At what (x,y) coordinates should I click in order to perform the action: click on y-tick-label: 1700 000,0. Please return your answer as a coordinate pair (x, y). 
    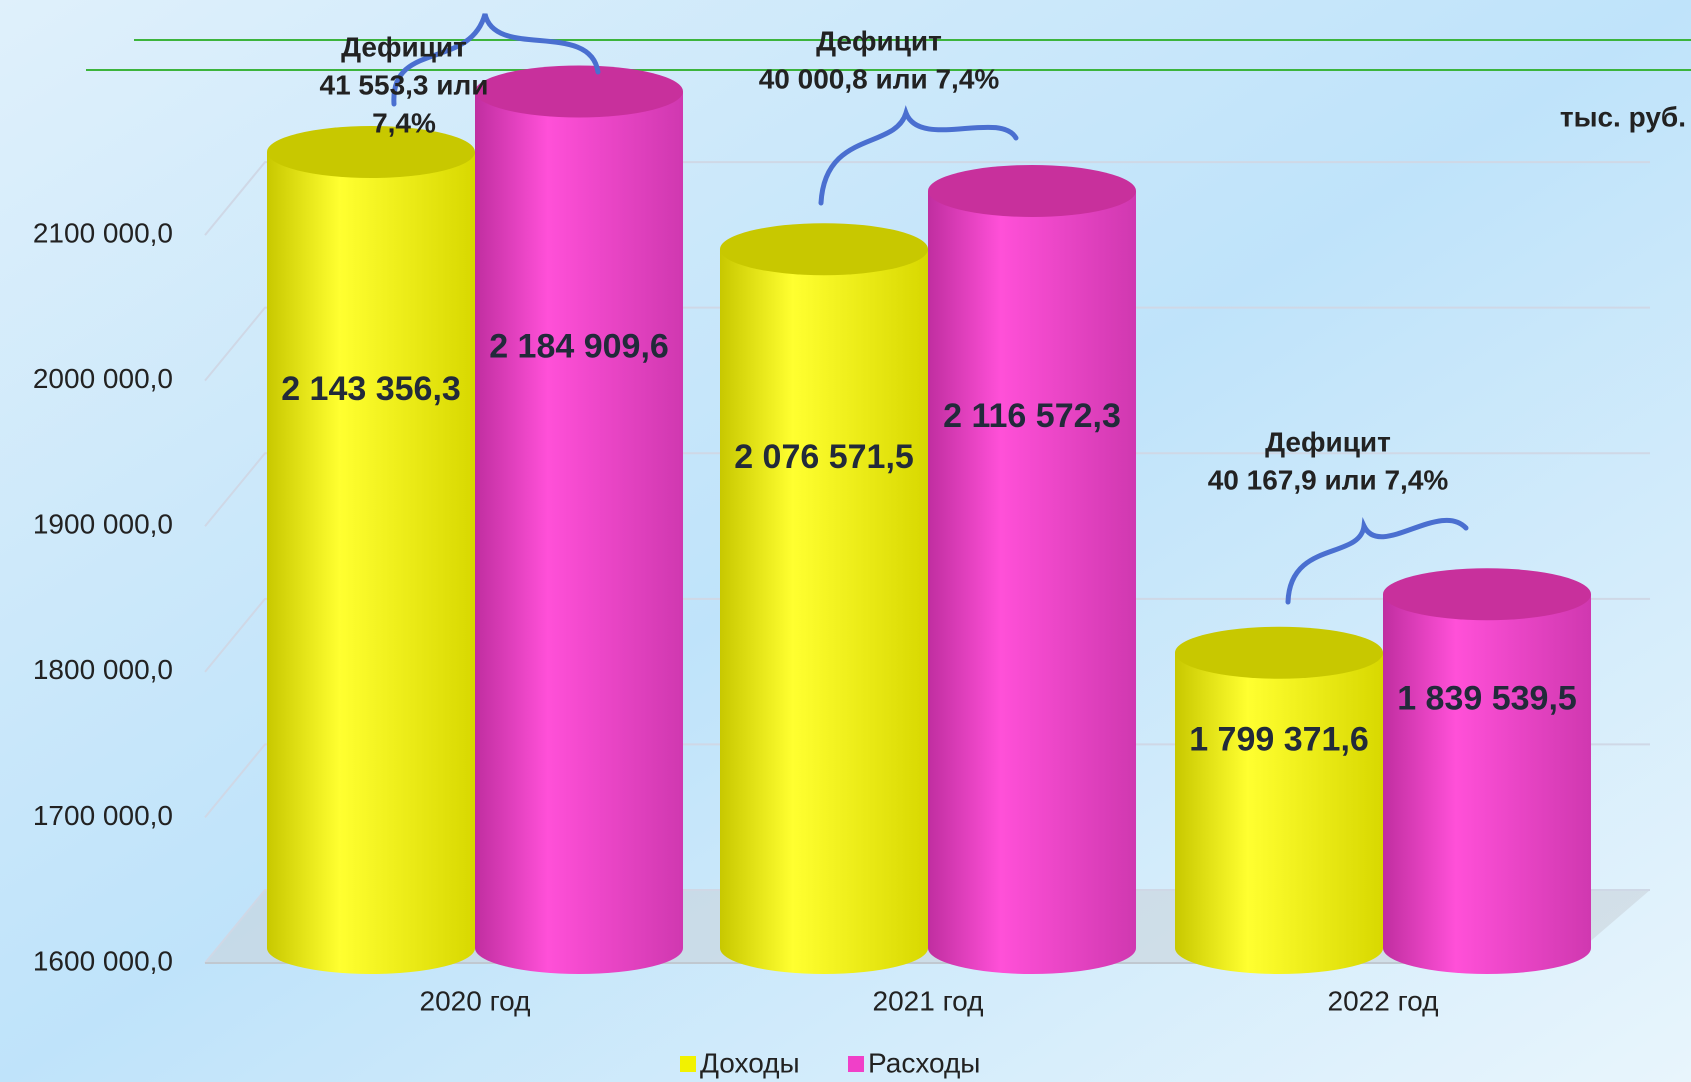
    Looking at the image, I should click on (103, 815).